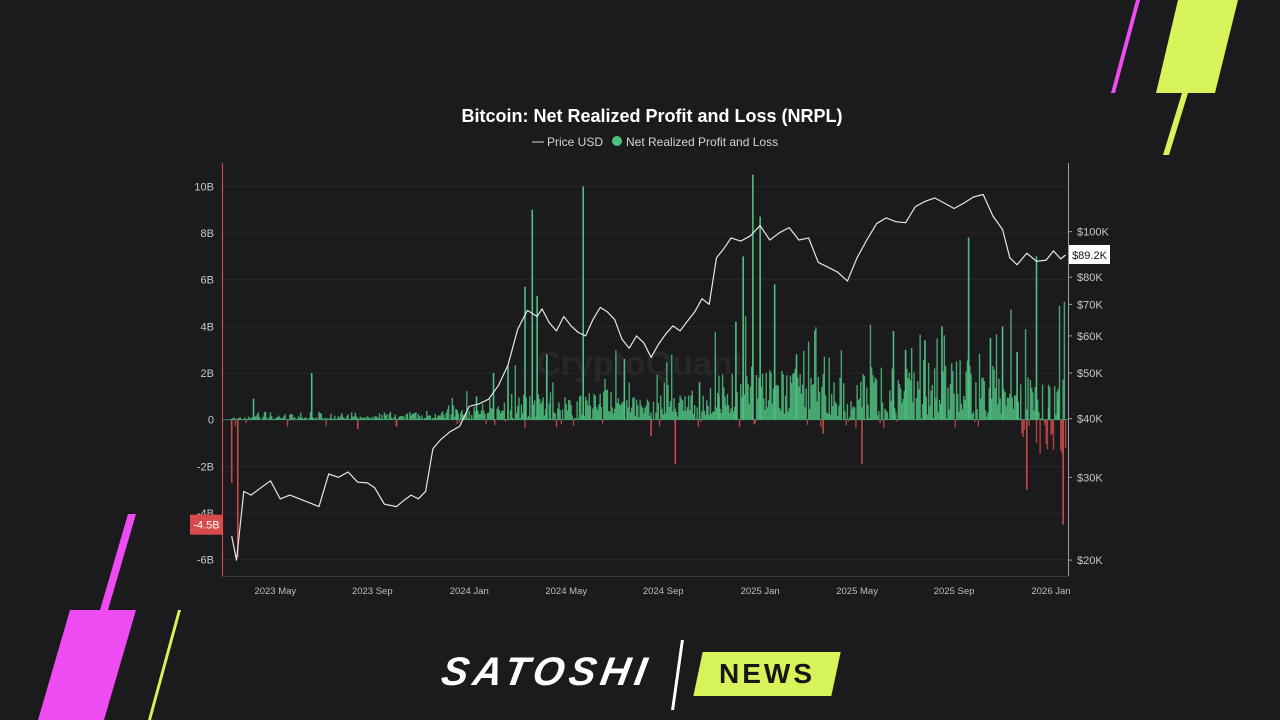  Describe the element at coordinates (1197, 46) in the screenshot. I see `lime-stripe-top` at that location.